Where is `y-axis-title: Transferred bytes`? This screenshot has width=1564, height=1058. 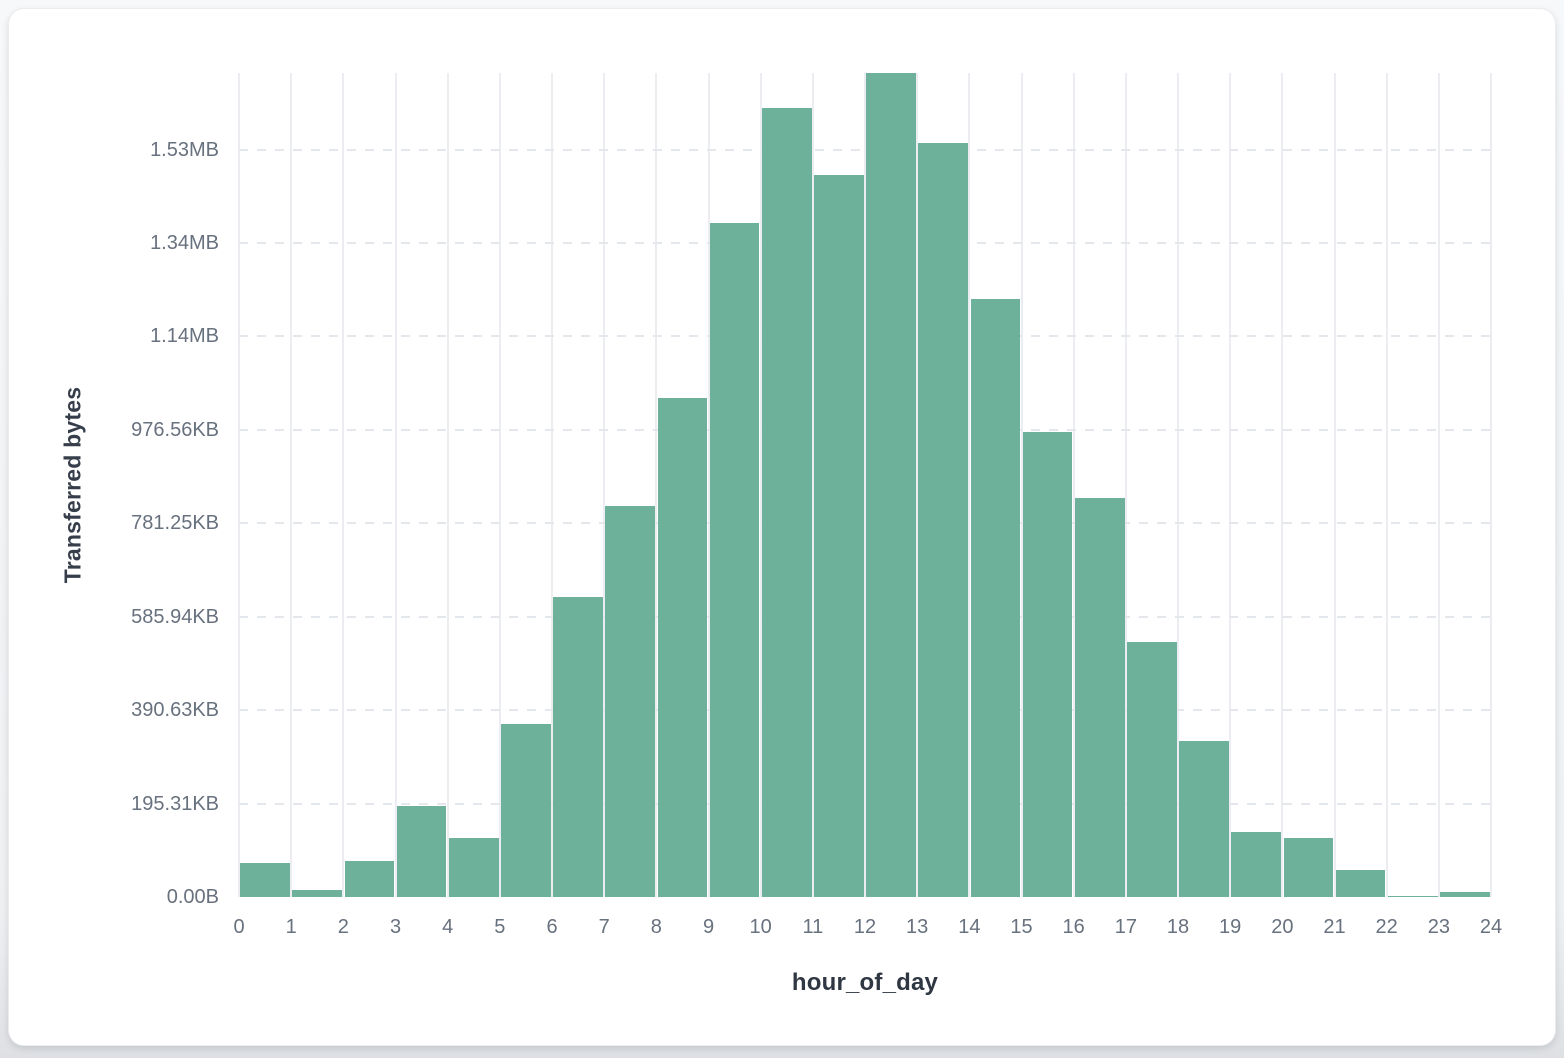
y-axis-title: Transferred bytes is located at coordinates (72, 485).